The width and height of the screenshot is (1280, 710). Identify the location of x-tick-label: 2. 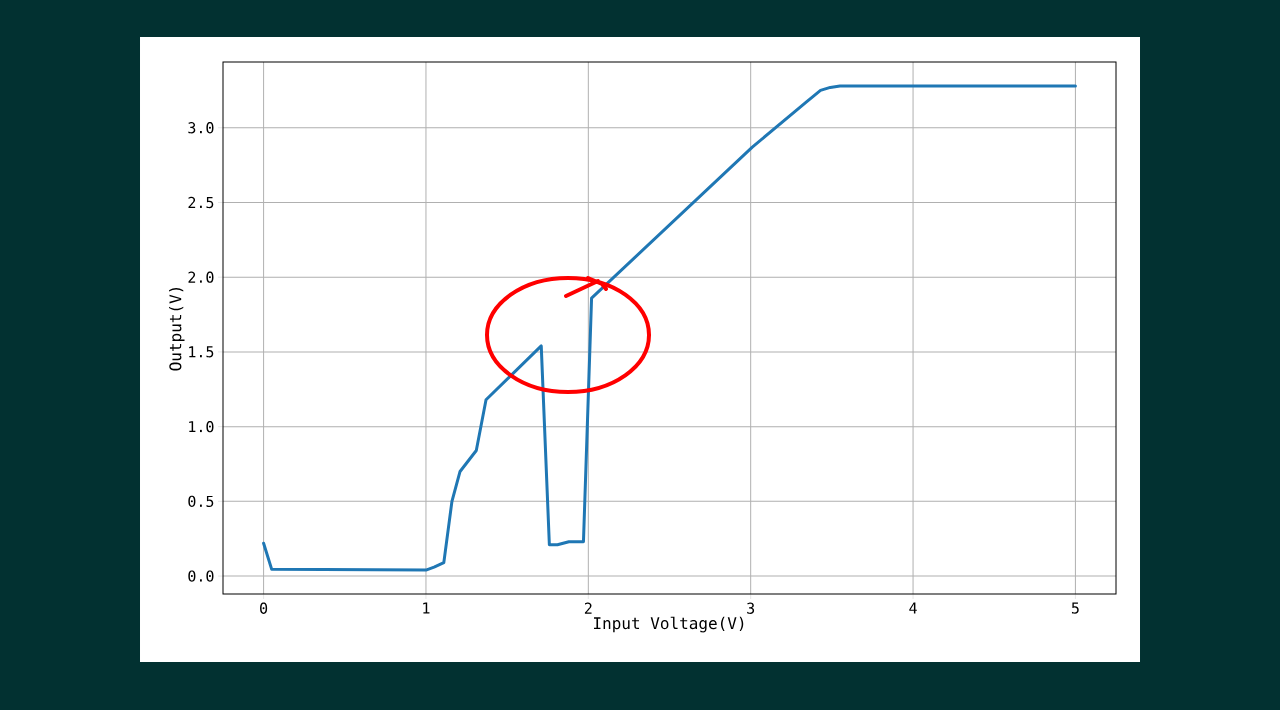
(588, 608).